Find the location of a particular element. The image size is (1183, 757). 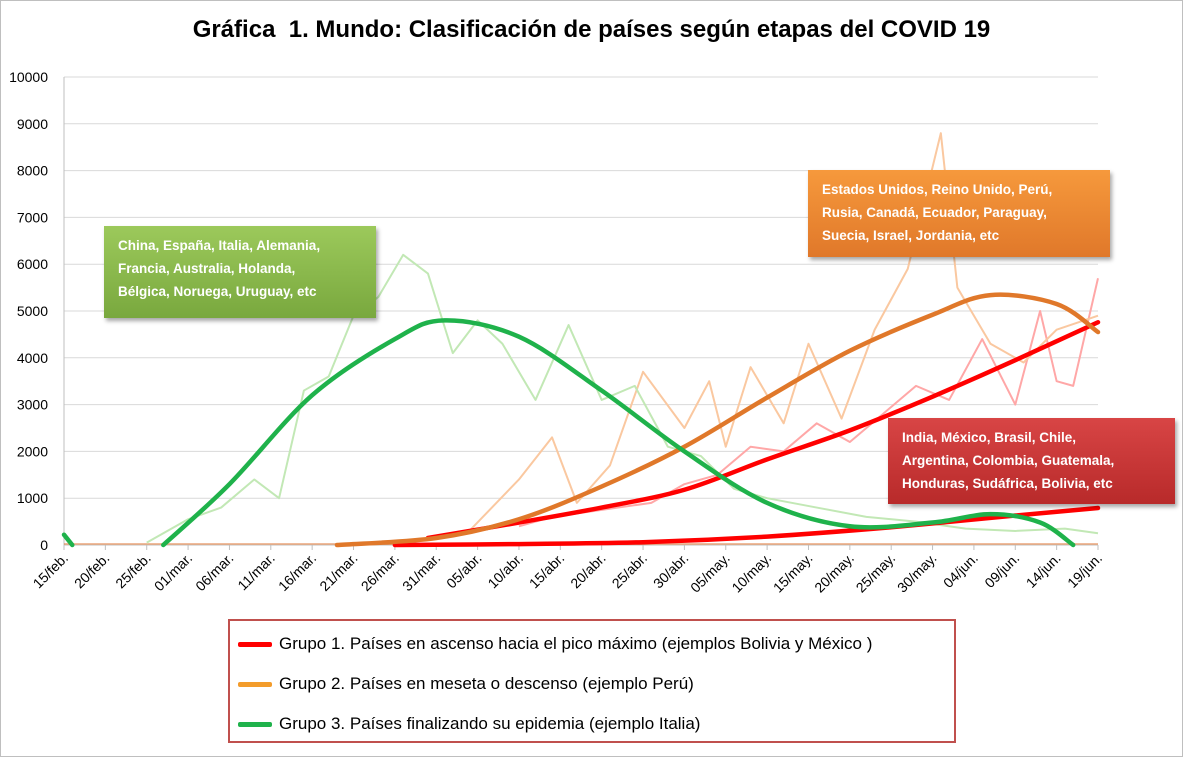

annotation-line: China, España, Italia, Alemania, is located at coordinates (219, 245).